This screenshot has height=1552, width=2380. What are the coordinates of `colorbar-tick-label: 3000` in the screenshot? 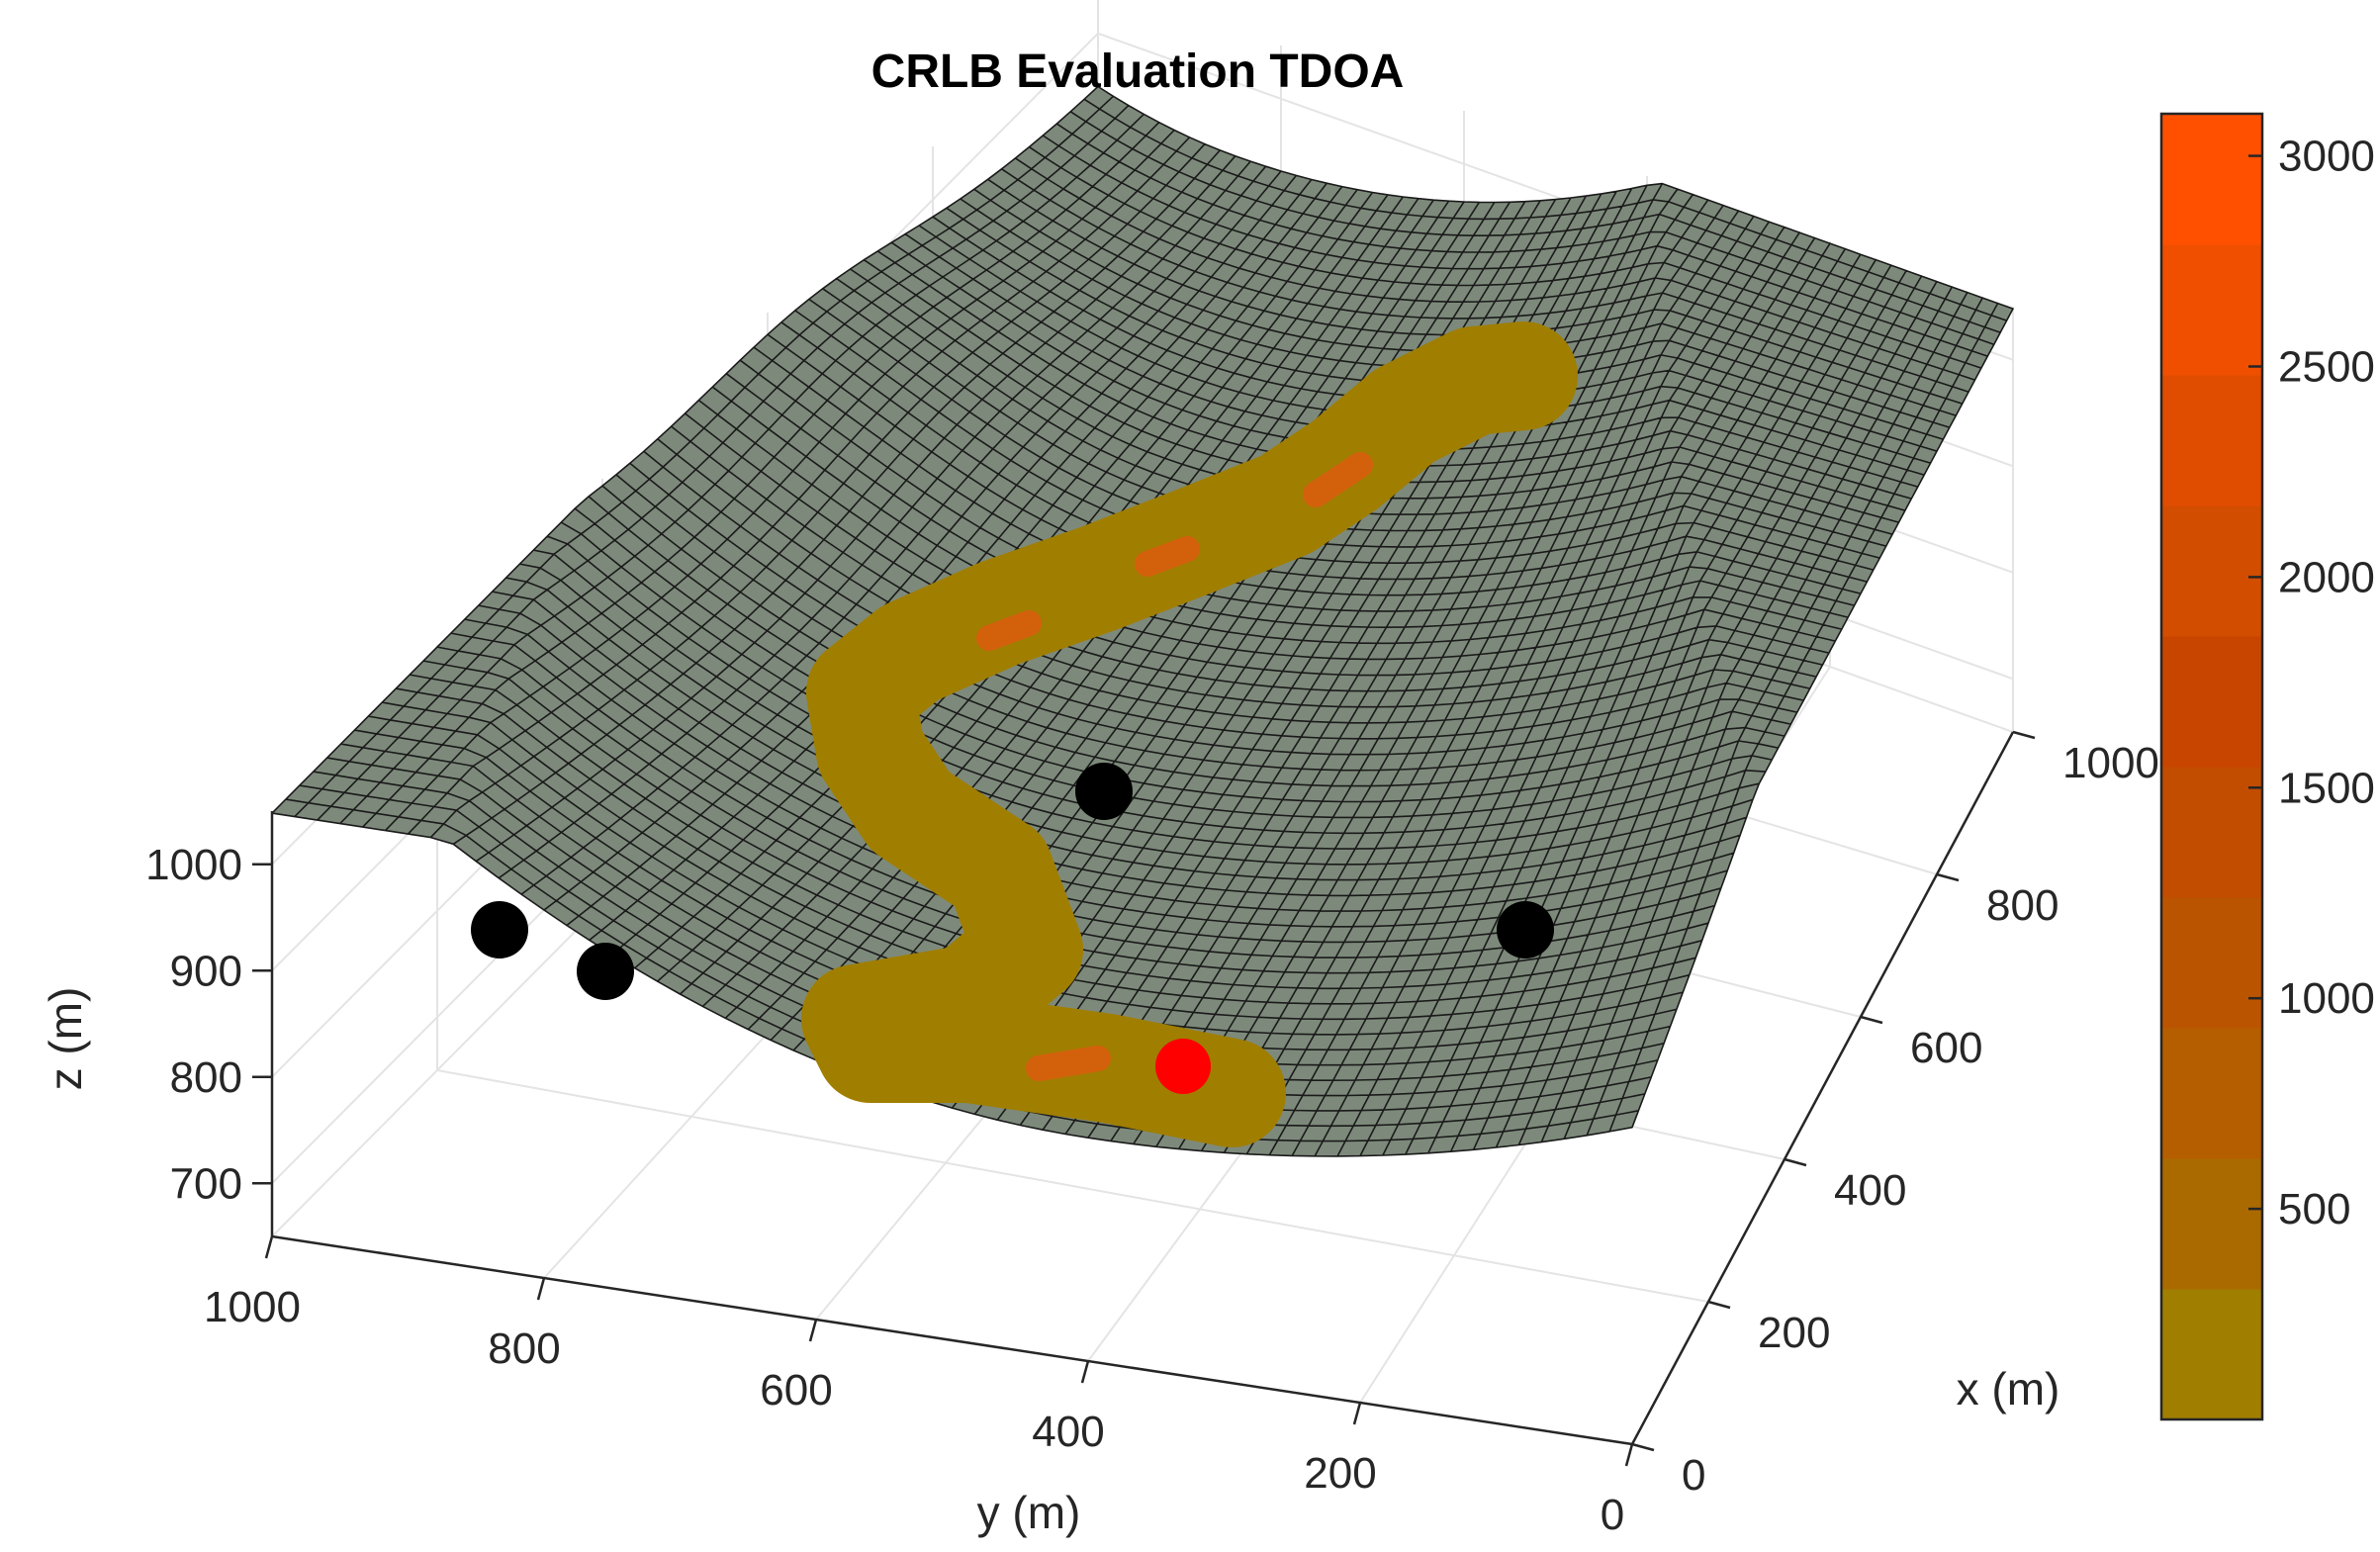 It's located at (2326, 157).